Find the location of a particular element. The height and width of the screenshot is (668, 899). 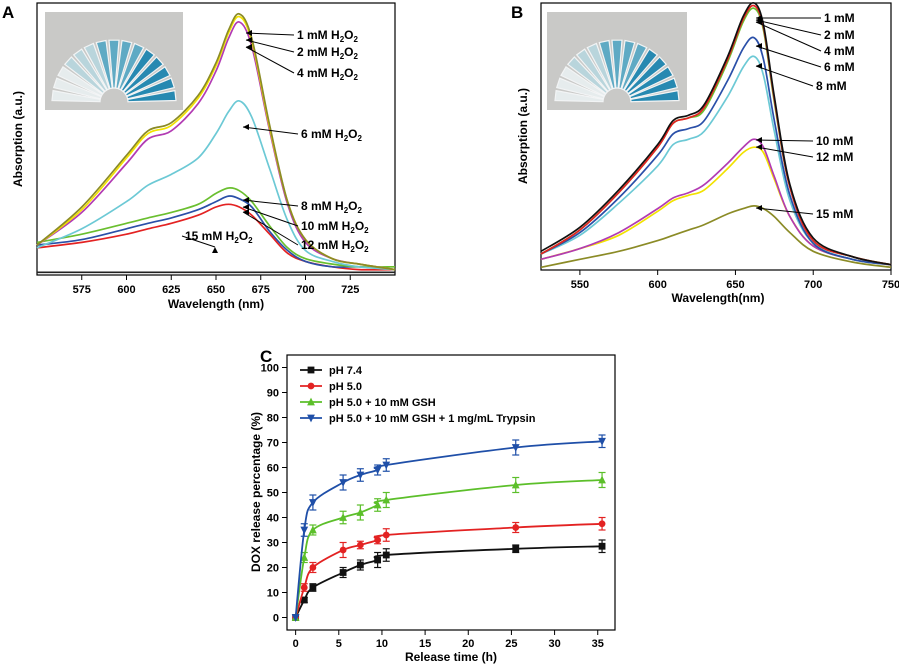

x-tick-label: 25 is located at coordinates (511, 644).